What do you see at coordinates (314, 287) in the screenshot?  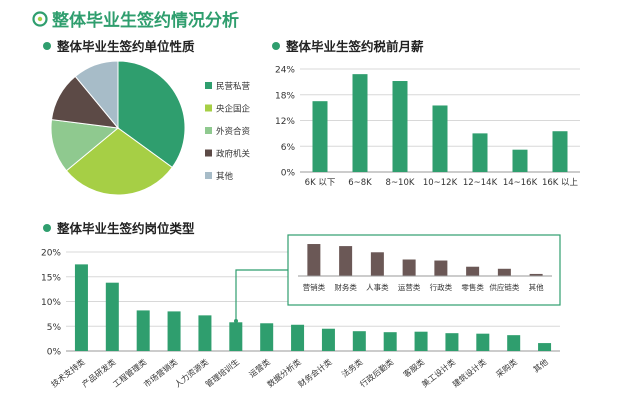 I see `x-tick-label: 营销类` at bounding box center [314, 287].